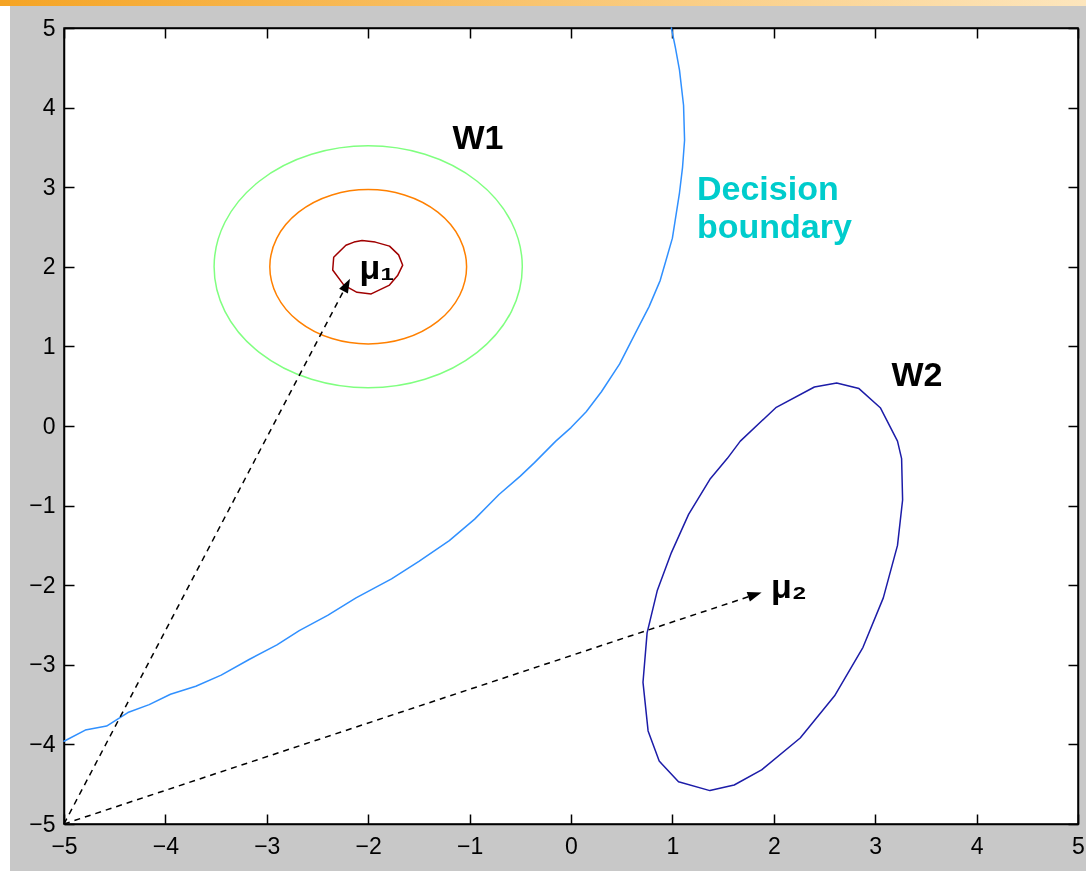 Image resolution: width=1086 pixels, height=871 pixels. What do you see at coordinates (774, 845) in the screenshot?
I see `x-tick-label: 2` at bounding box center [774, 845].